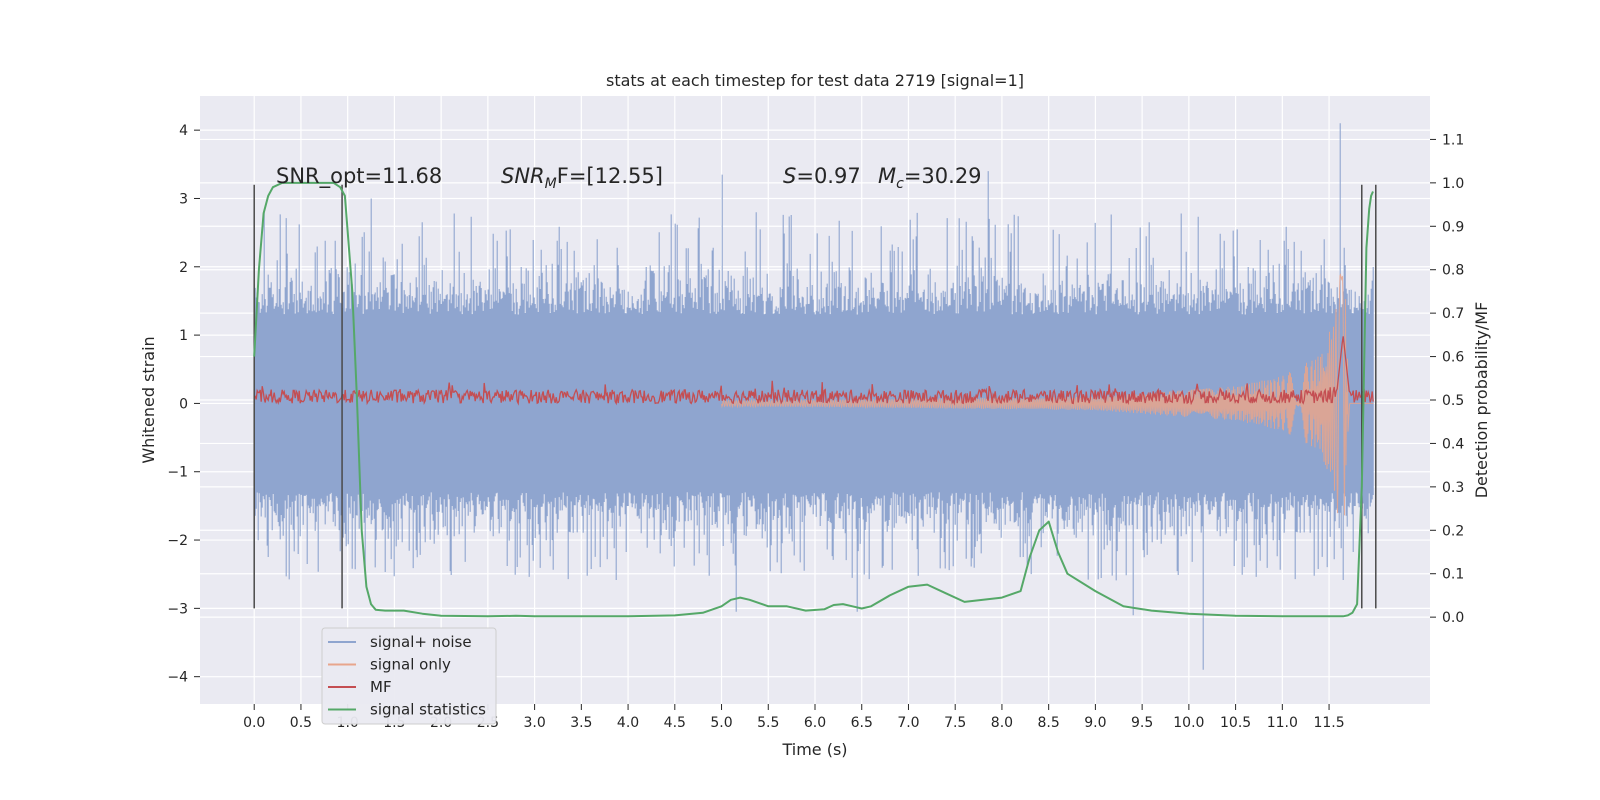 This screenshot has width=1600, height=800. Describe the element at coordinates (301, 723) in the screenshot. I see `x-tick-label: 0.5` at that location.